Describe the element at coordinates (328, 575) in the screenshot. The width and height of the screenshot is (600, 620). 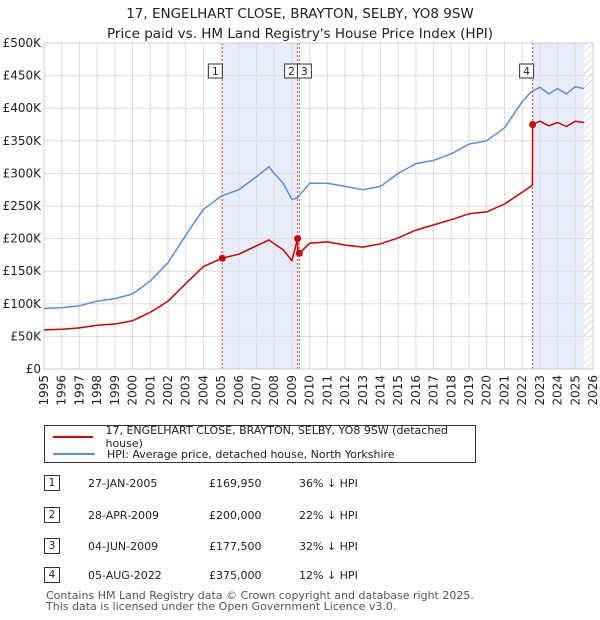
I see `transaction-hpi-diff: 12% ↓ HPI` at that location.